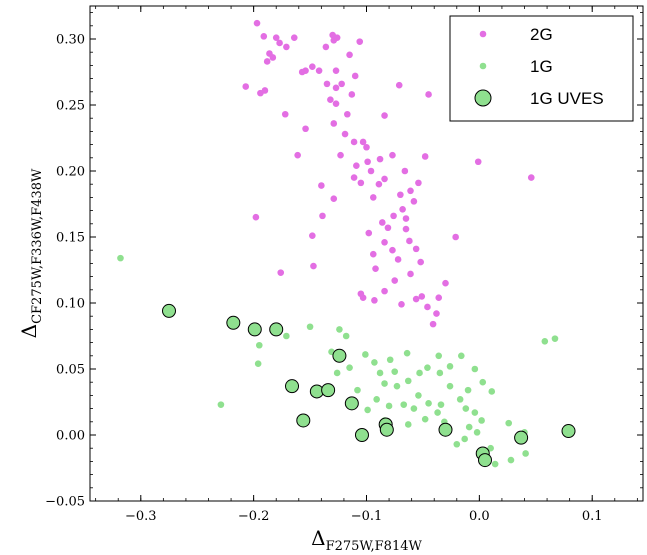 The height and width of the screenshot is (555, 647). What do you see at coordinates (541, 34) in the screenshot?
I see `legend-label-2g: 2G` at bounding box center [541, 34].